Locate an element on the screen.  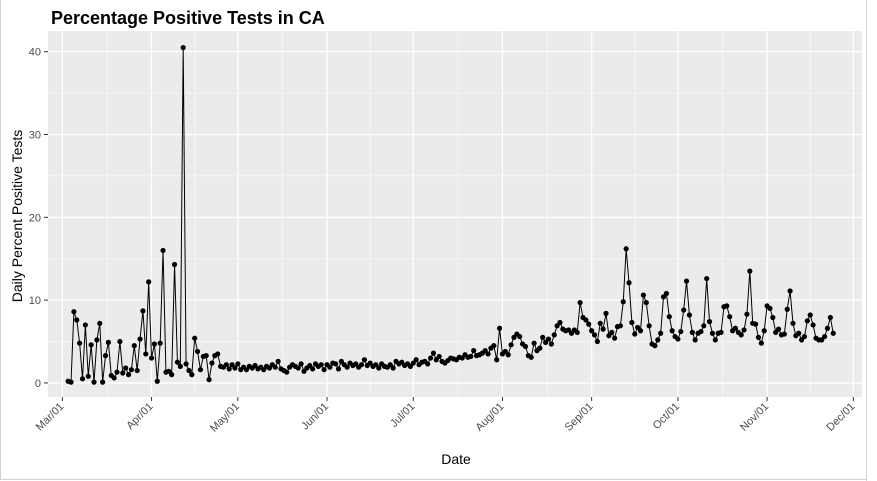
x-tick-label: Mar/01 is located at coordinates (50, 417).